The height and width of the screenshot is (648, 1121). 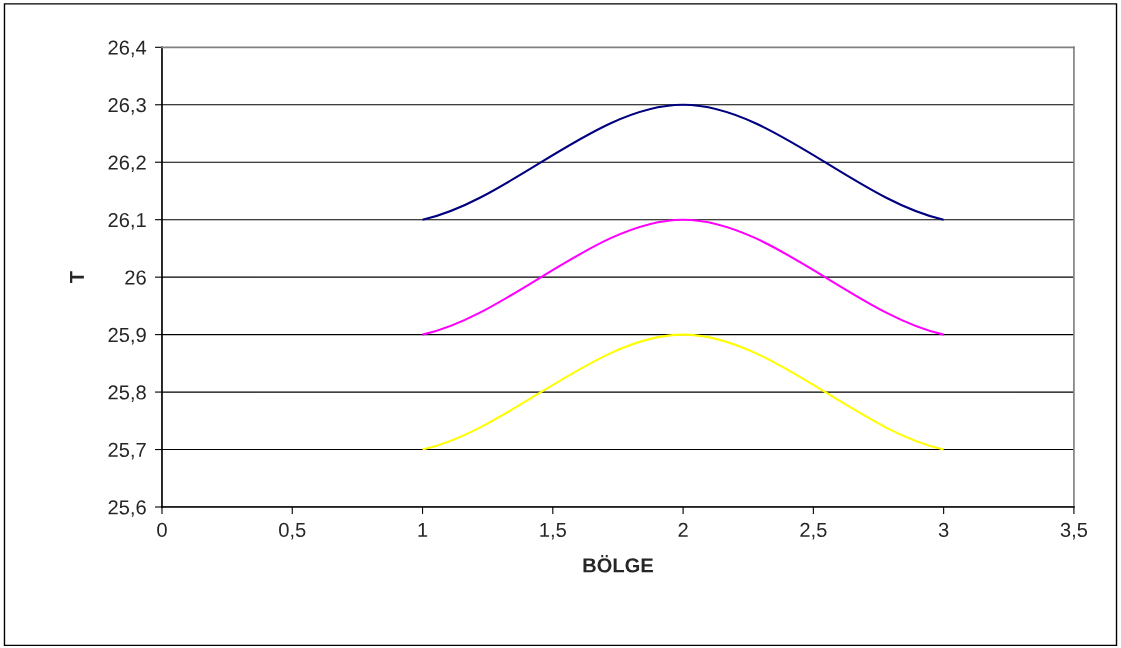 What do you see at coordinates (553, 531) in the screenshot?
I see `x-tick-label: 1,5` at bounding box center [553, 531].